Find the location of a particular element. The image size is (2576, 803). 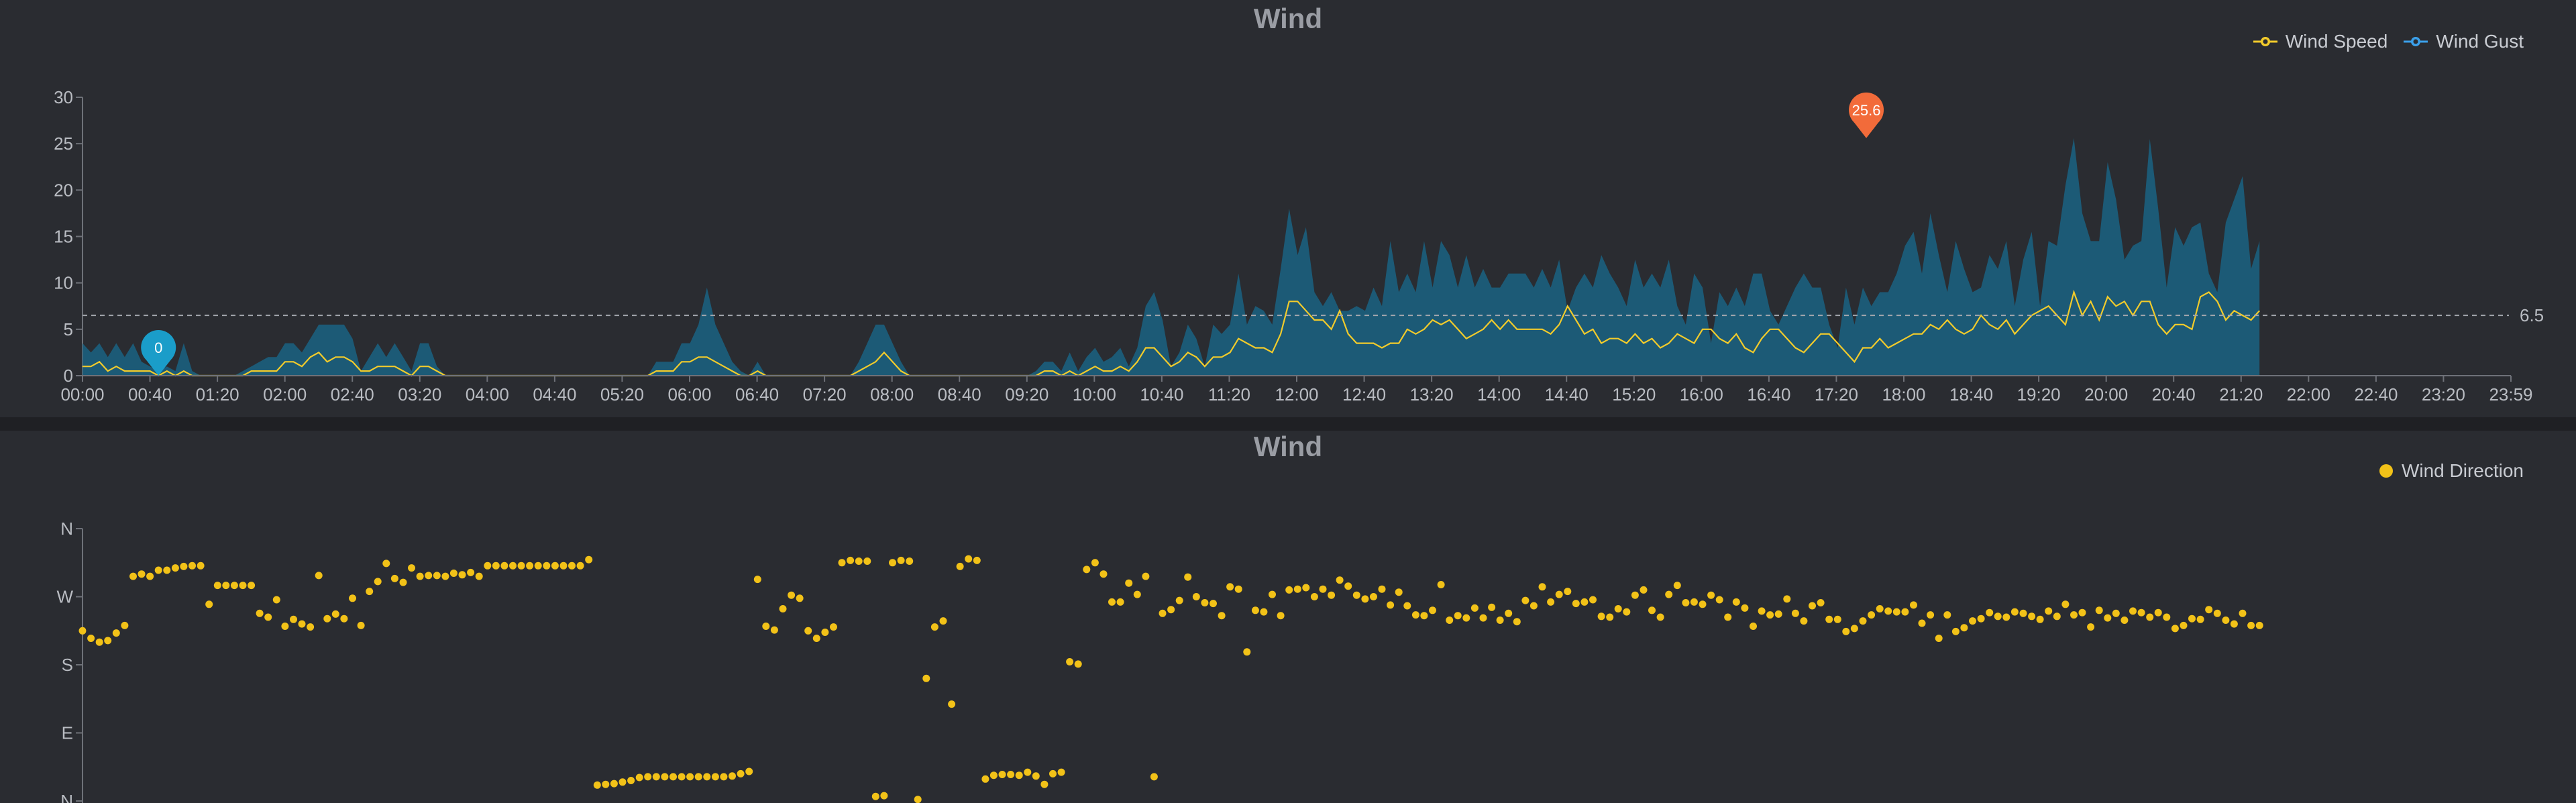

legend-item-wind-speed: Wind Speed is located at coordinates (2320, 41).